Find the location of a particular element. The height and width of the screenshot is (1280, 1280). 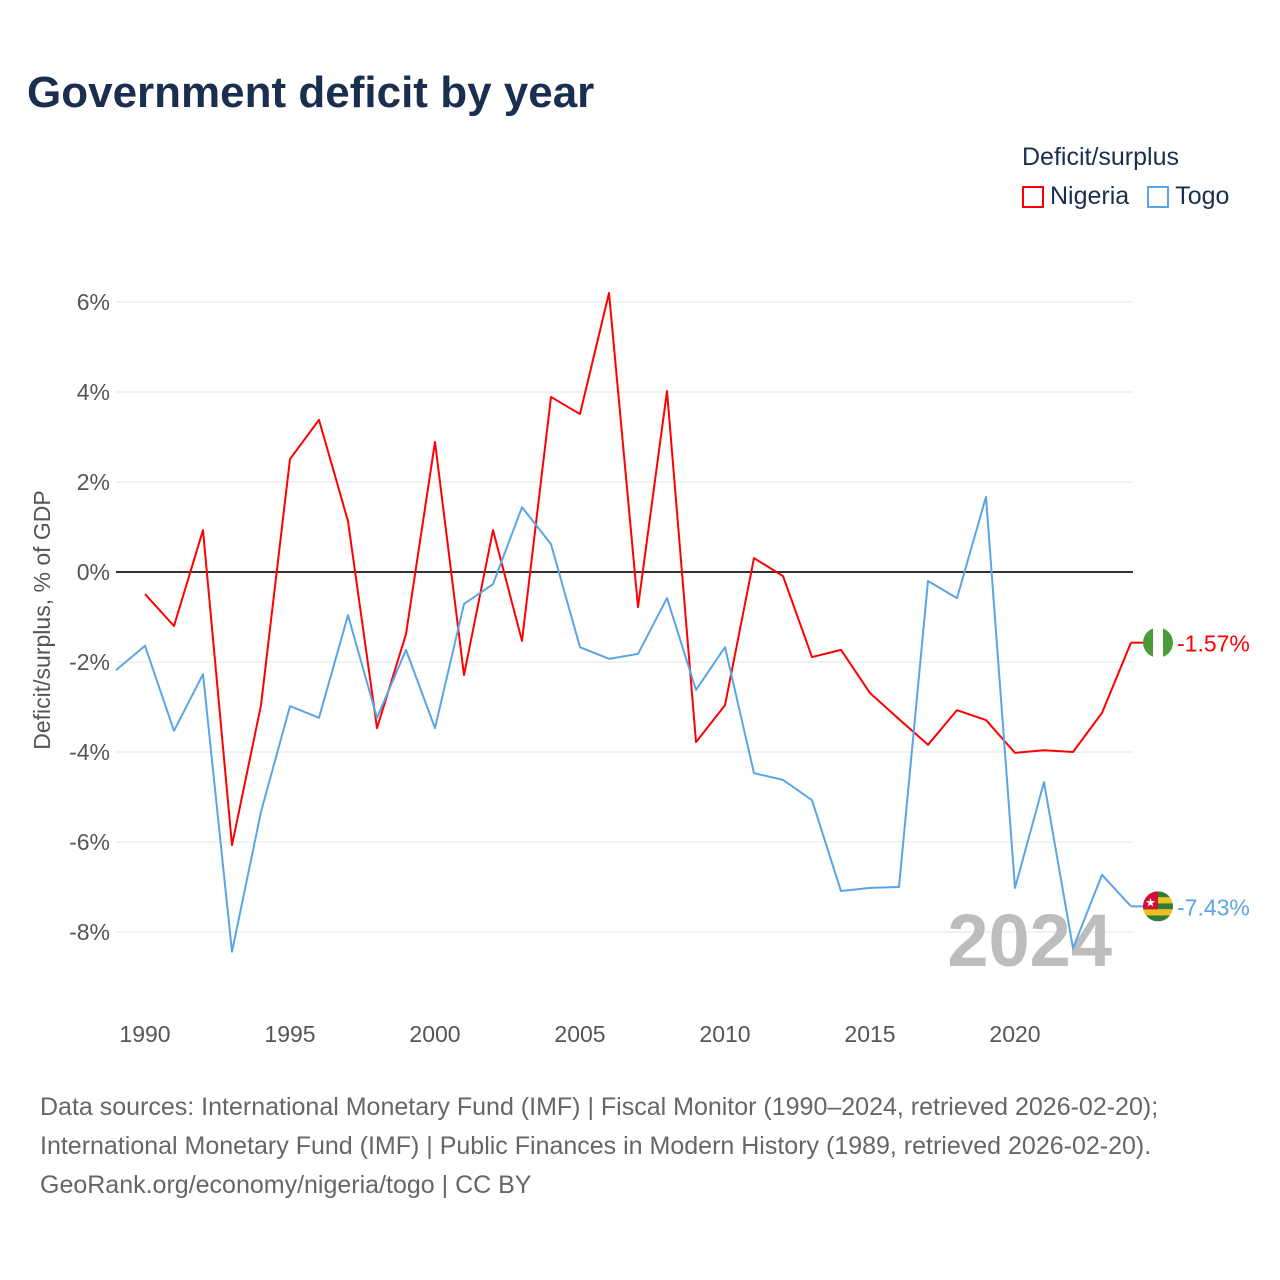

y-tick-label: 6% is located at coordinates (93, 302).